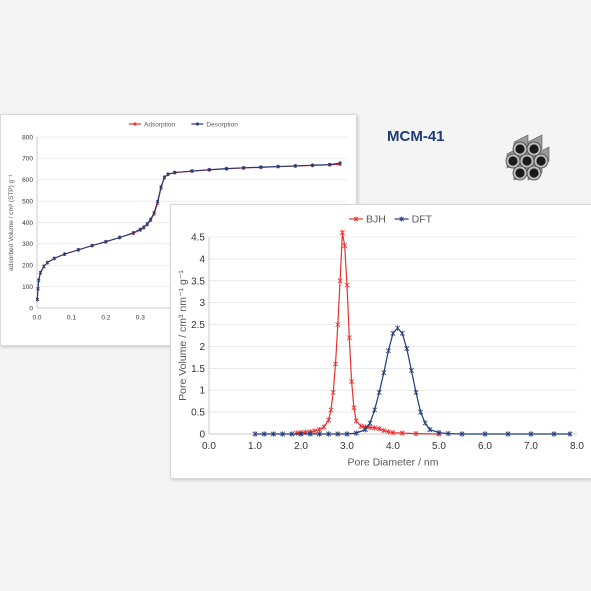  I want to click on y-tick-label: 200, so click(27, 266).